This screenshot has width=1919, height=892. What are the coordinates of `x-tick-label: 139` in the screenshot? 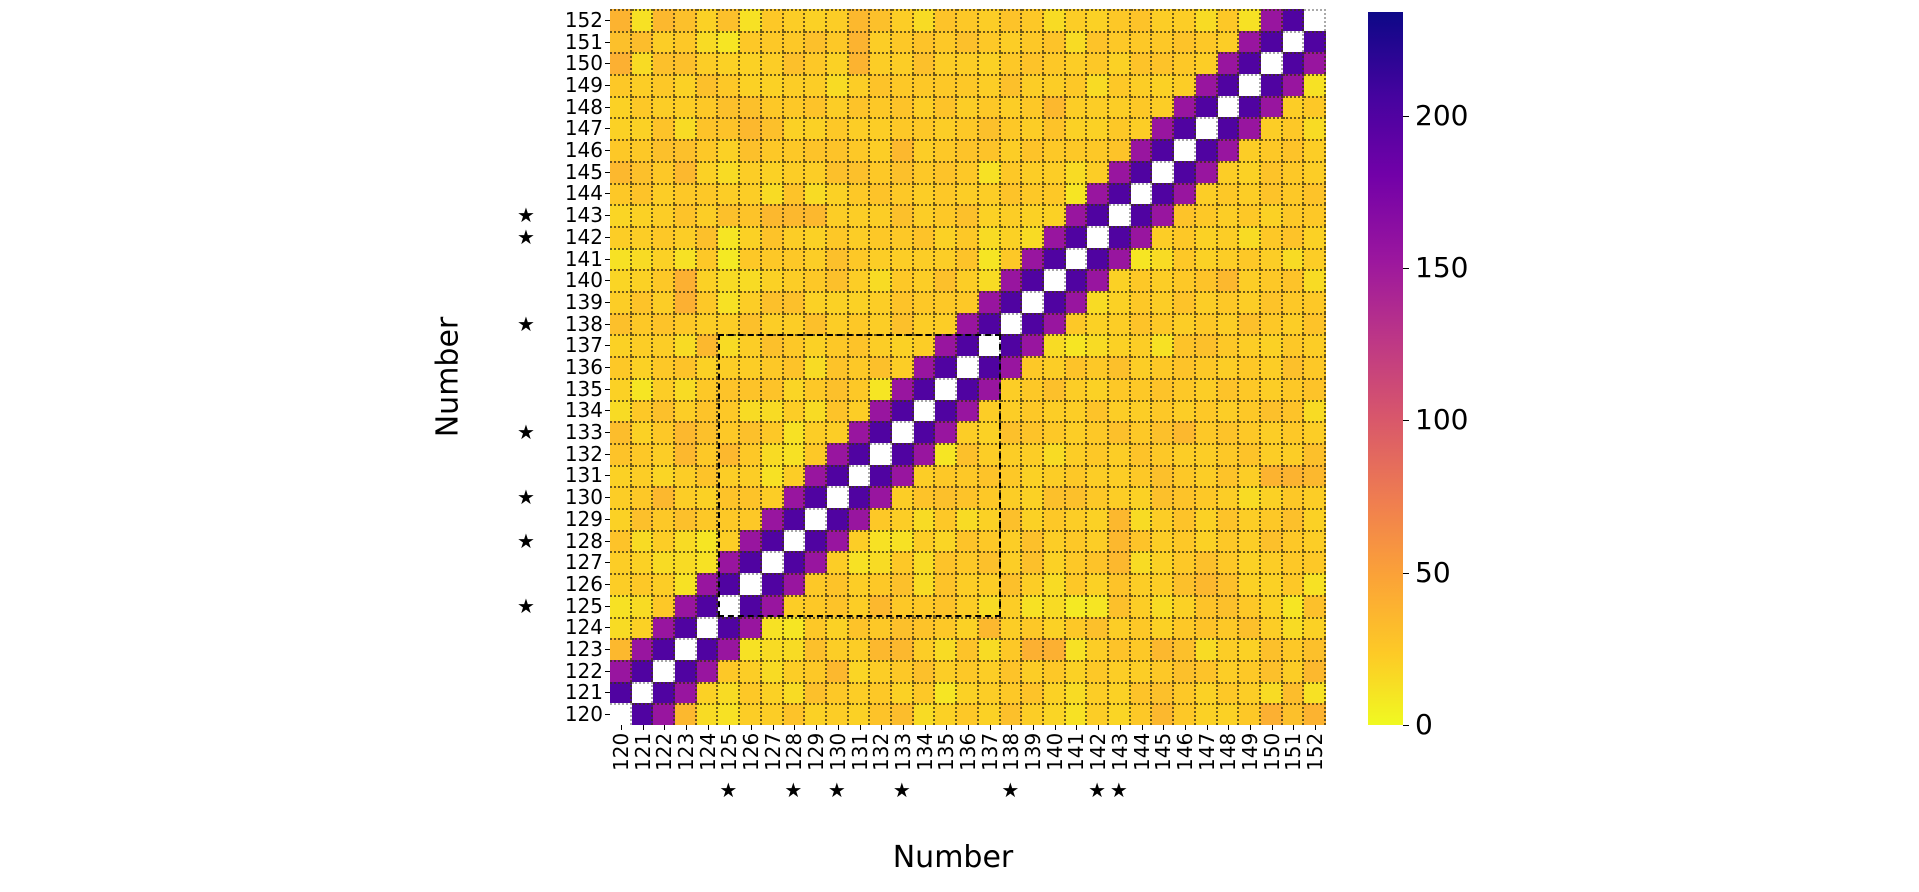 It's located at (1033, 751).